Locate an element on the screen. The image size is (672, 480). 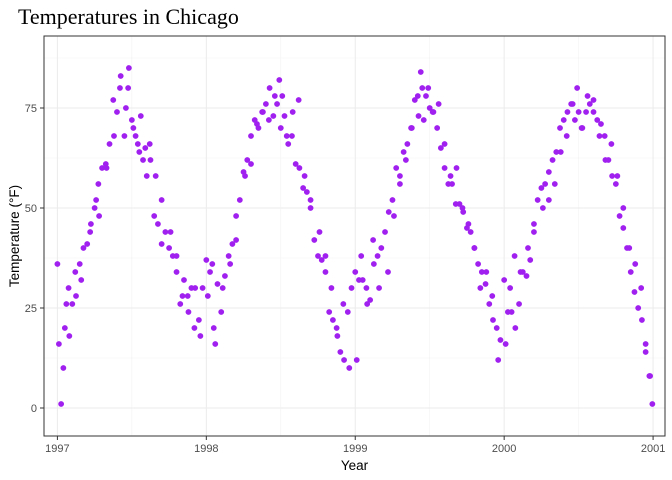
x-tick-label: 1998 is located at coordinates (206, 449).